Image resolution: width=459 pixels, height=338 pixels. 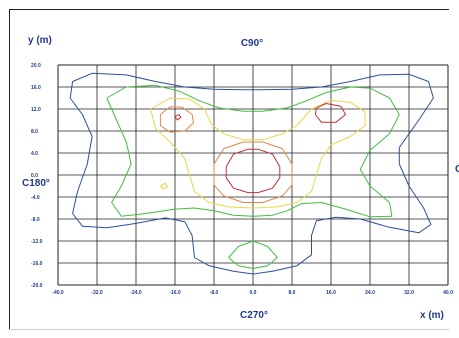 I want to click on x-tick-label: -40.0, so click(x=58, y=293).